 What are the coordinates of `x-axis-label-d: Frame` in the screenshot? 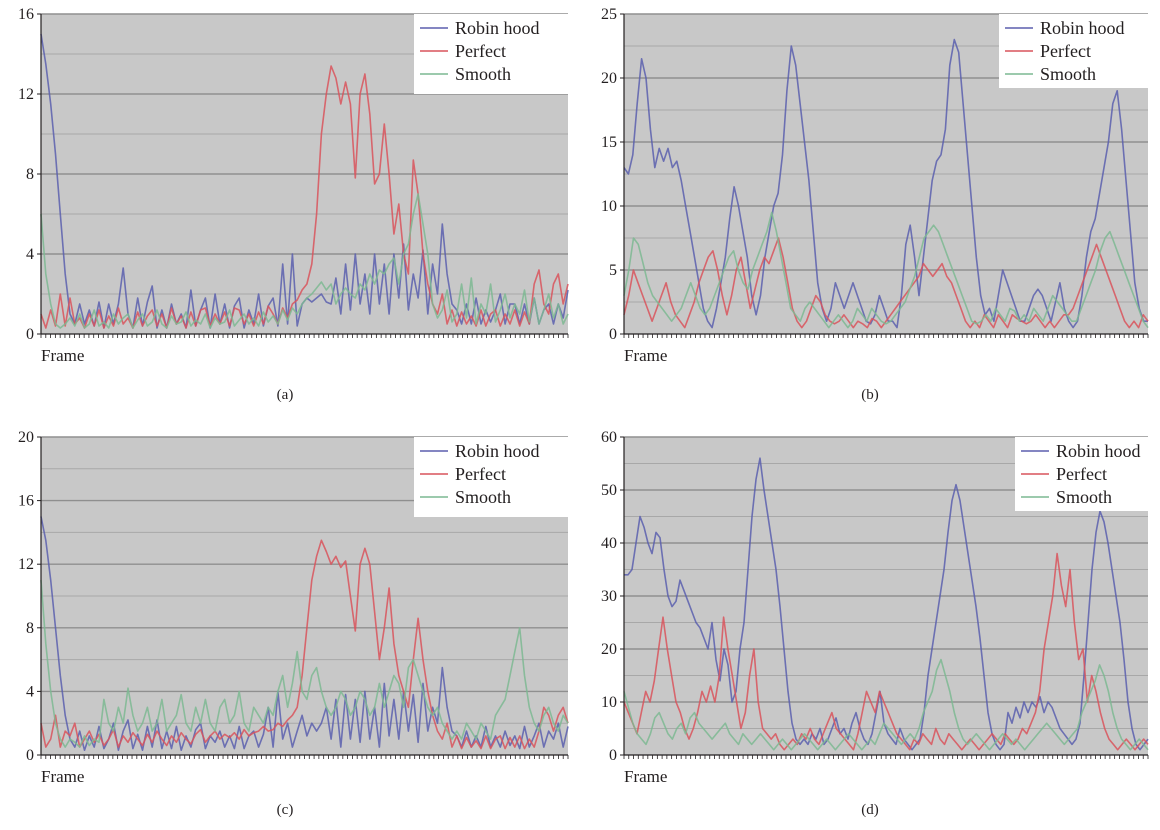 It's located at (645, 776).